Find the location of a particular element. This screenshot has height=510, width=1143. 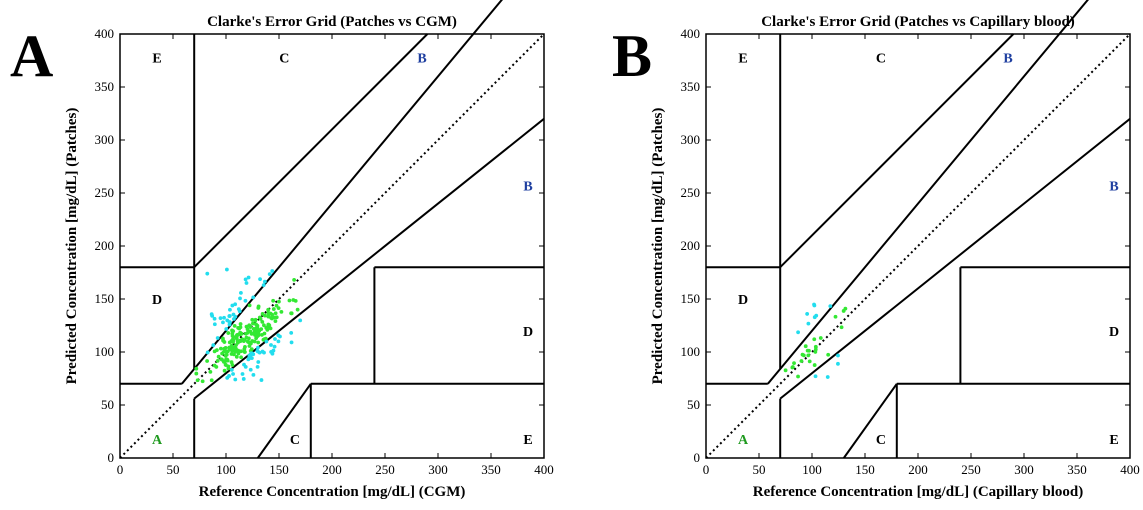

x-tick-label: 400 is located at coordinates (544, 469).